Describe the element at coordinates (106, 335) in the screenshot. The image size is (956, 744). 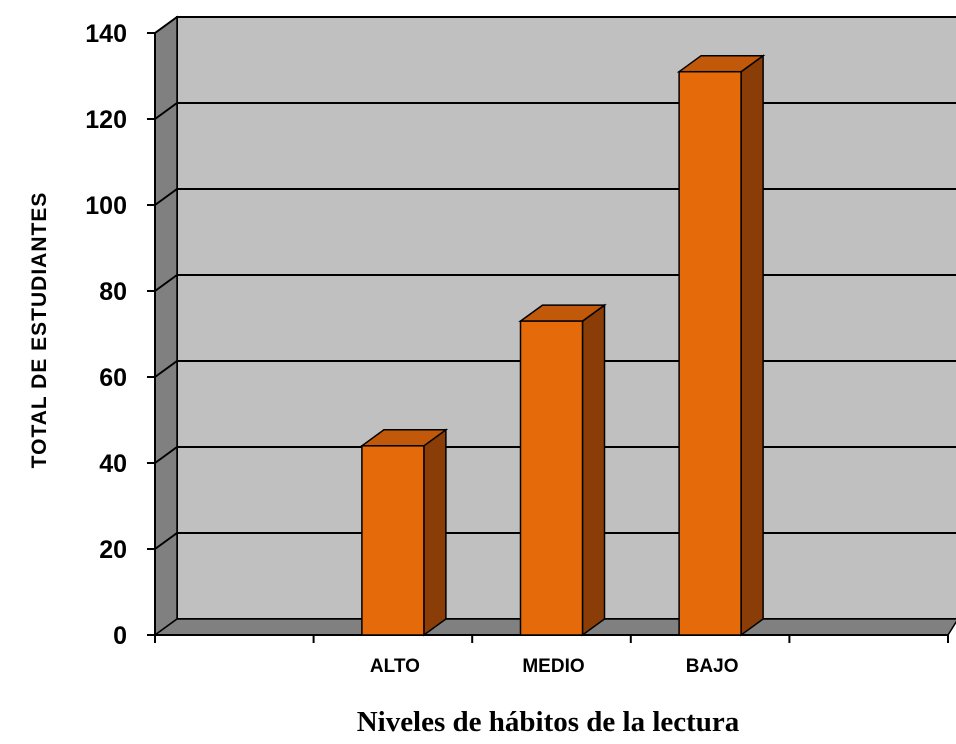
I see `y-tick-labels: 0 20 40 60 80 100 120 140` at that location.